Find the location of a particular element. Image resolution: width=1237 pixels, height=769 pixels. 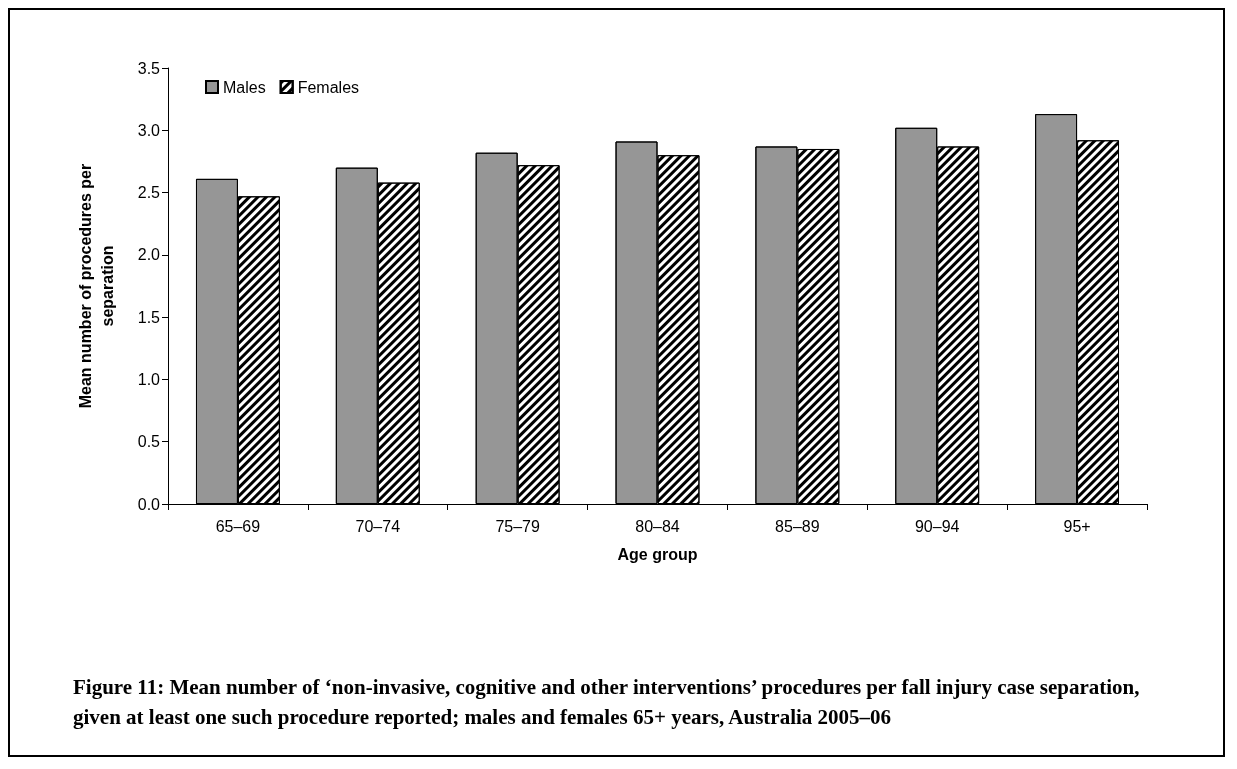

y-axis-title: Mean number of procedures per separation is located at coordinates (96, 286).